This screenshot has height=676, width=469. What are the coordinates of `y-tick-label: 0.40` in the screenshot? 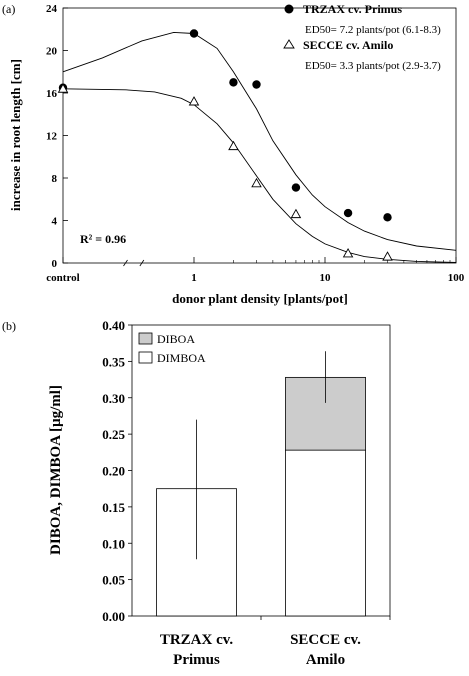 It's located at (113, 325).